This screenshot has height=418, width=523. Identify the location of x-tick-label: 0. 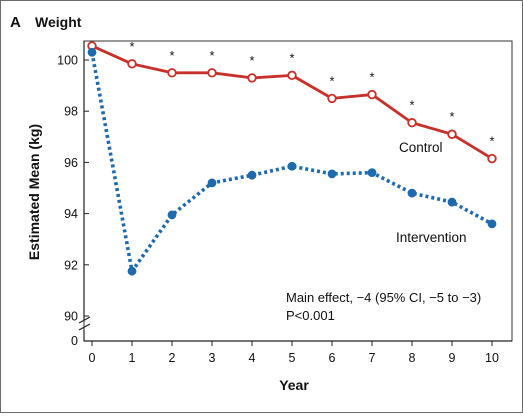
(92, 358).